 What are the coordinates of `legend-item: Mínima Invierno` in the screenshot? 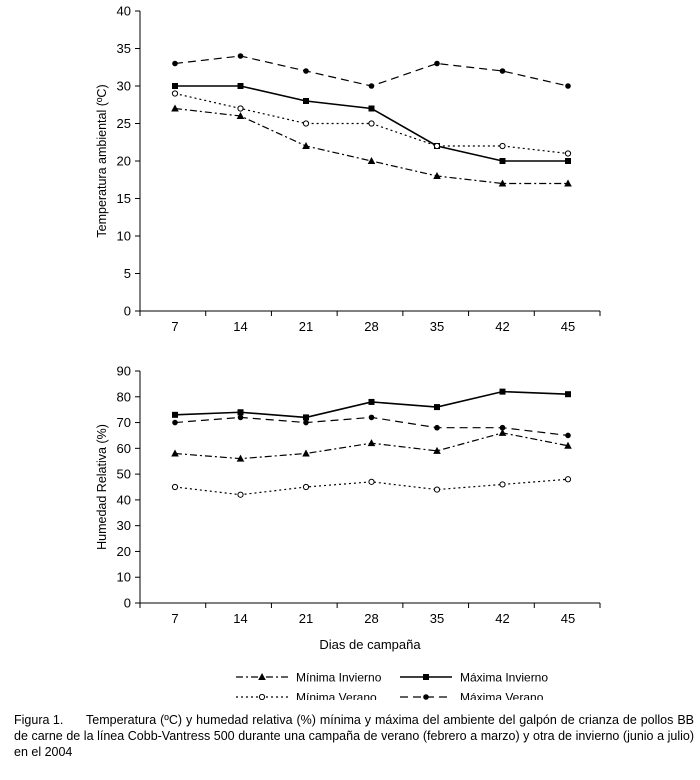 It's located at (309, 678).